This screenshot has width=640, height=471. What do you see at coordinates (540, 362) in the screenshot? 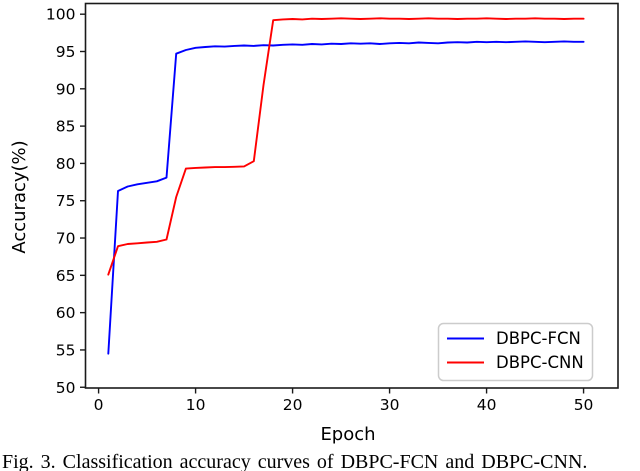
I see `legend-label-dbpc-cnn: DBPC-CNN` at bounding box center [540, 362].